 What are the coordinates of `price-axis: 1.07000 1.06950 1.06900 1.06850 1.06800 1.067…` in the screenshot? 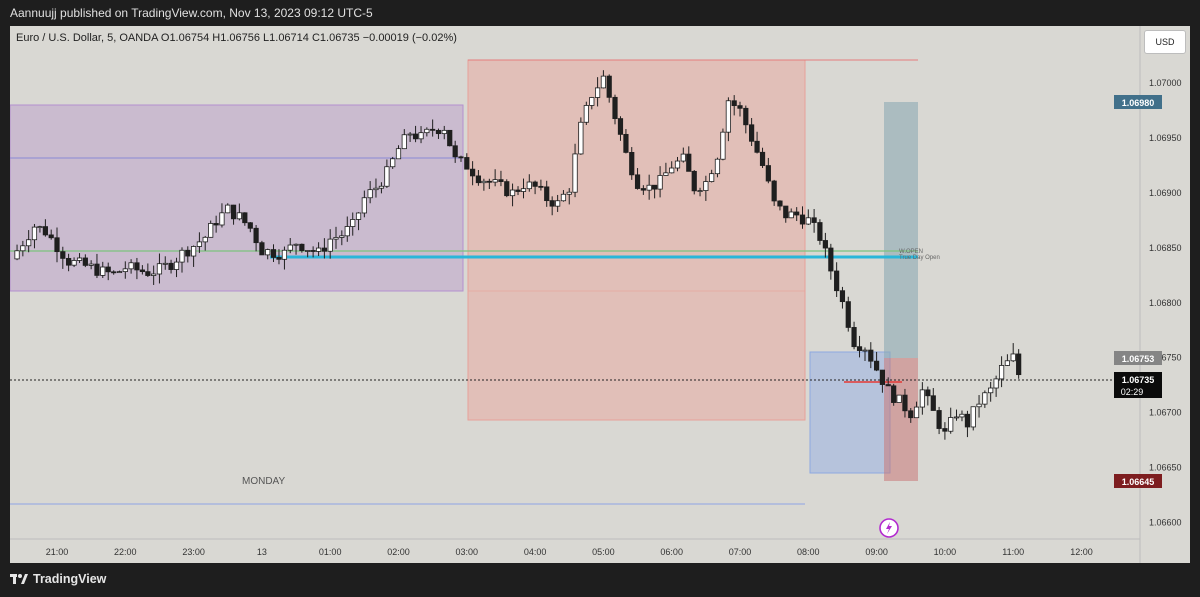 It's located at (1165, 302).